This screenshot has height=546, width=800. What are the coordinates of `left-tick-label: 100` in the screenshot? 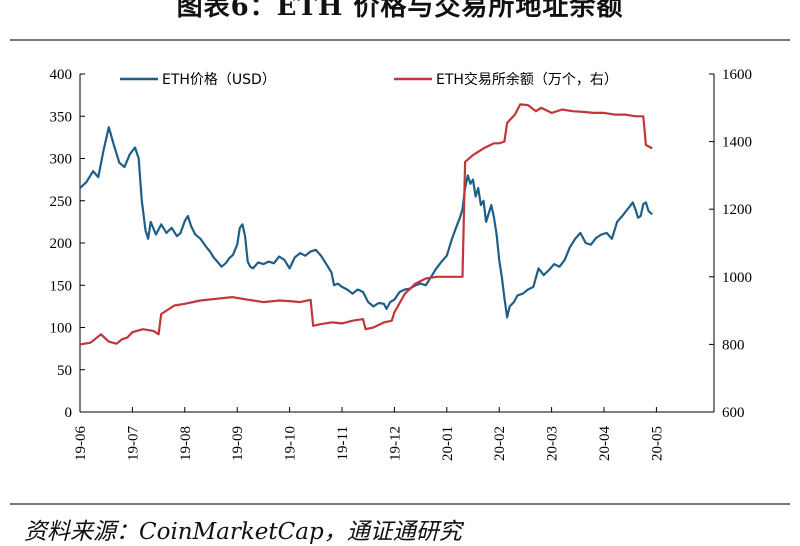 It's located at (61, 329).